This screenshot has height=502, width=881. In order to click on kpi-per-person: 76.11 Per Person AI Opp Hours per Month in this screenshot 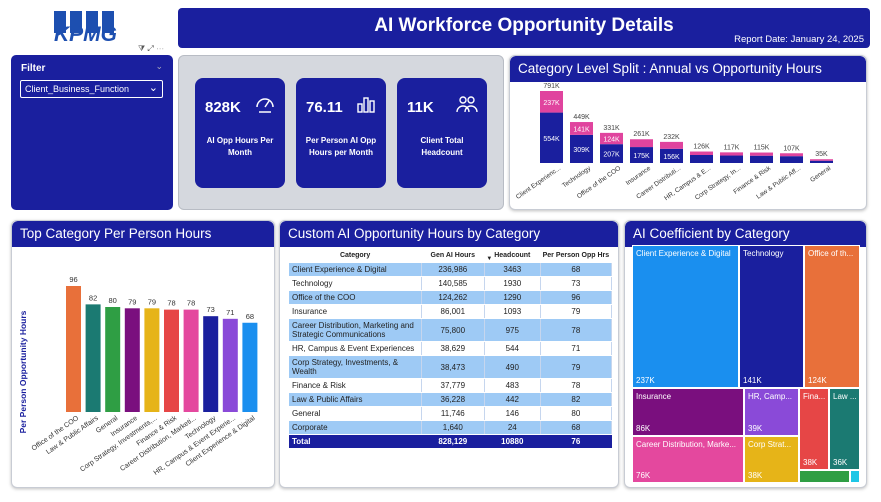, I will do `click(341, 133)`.